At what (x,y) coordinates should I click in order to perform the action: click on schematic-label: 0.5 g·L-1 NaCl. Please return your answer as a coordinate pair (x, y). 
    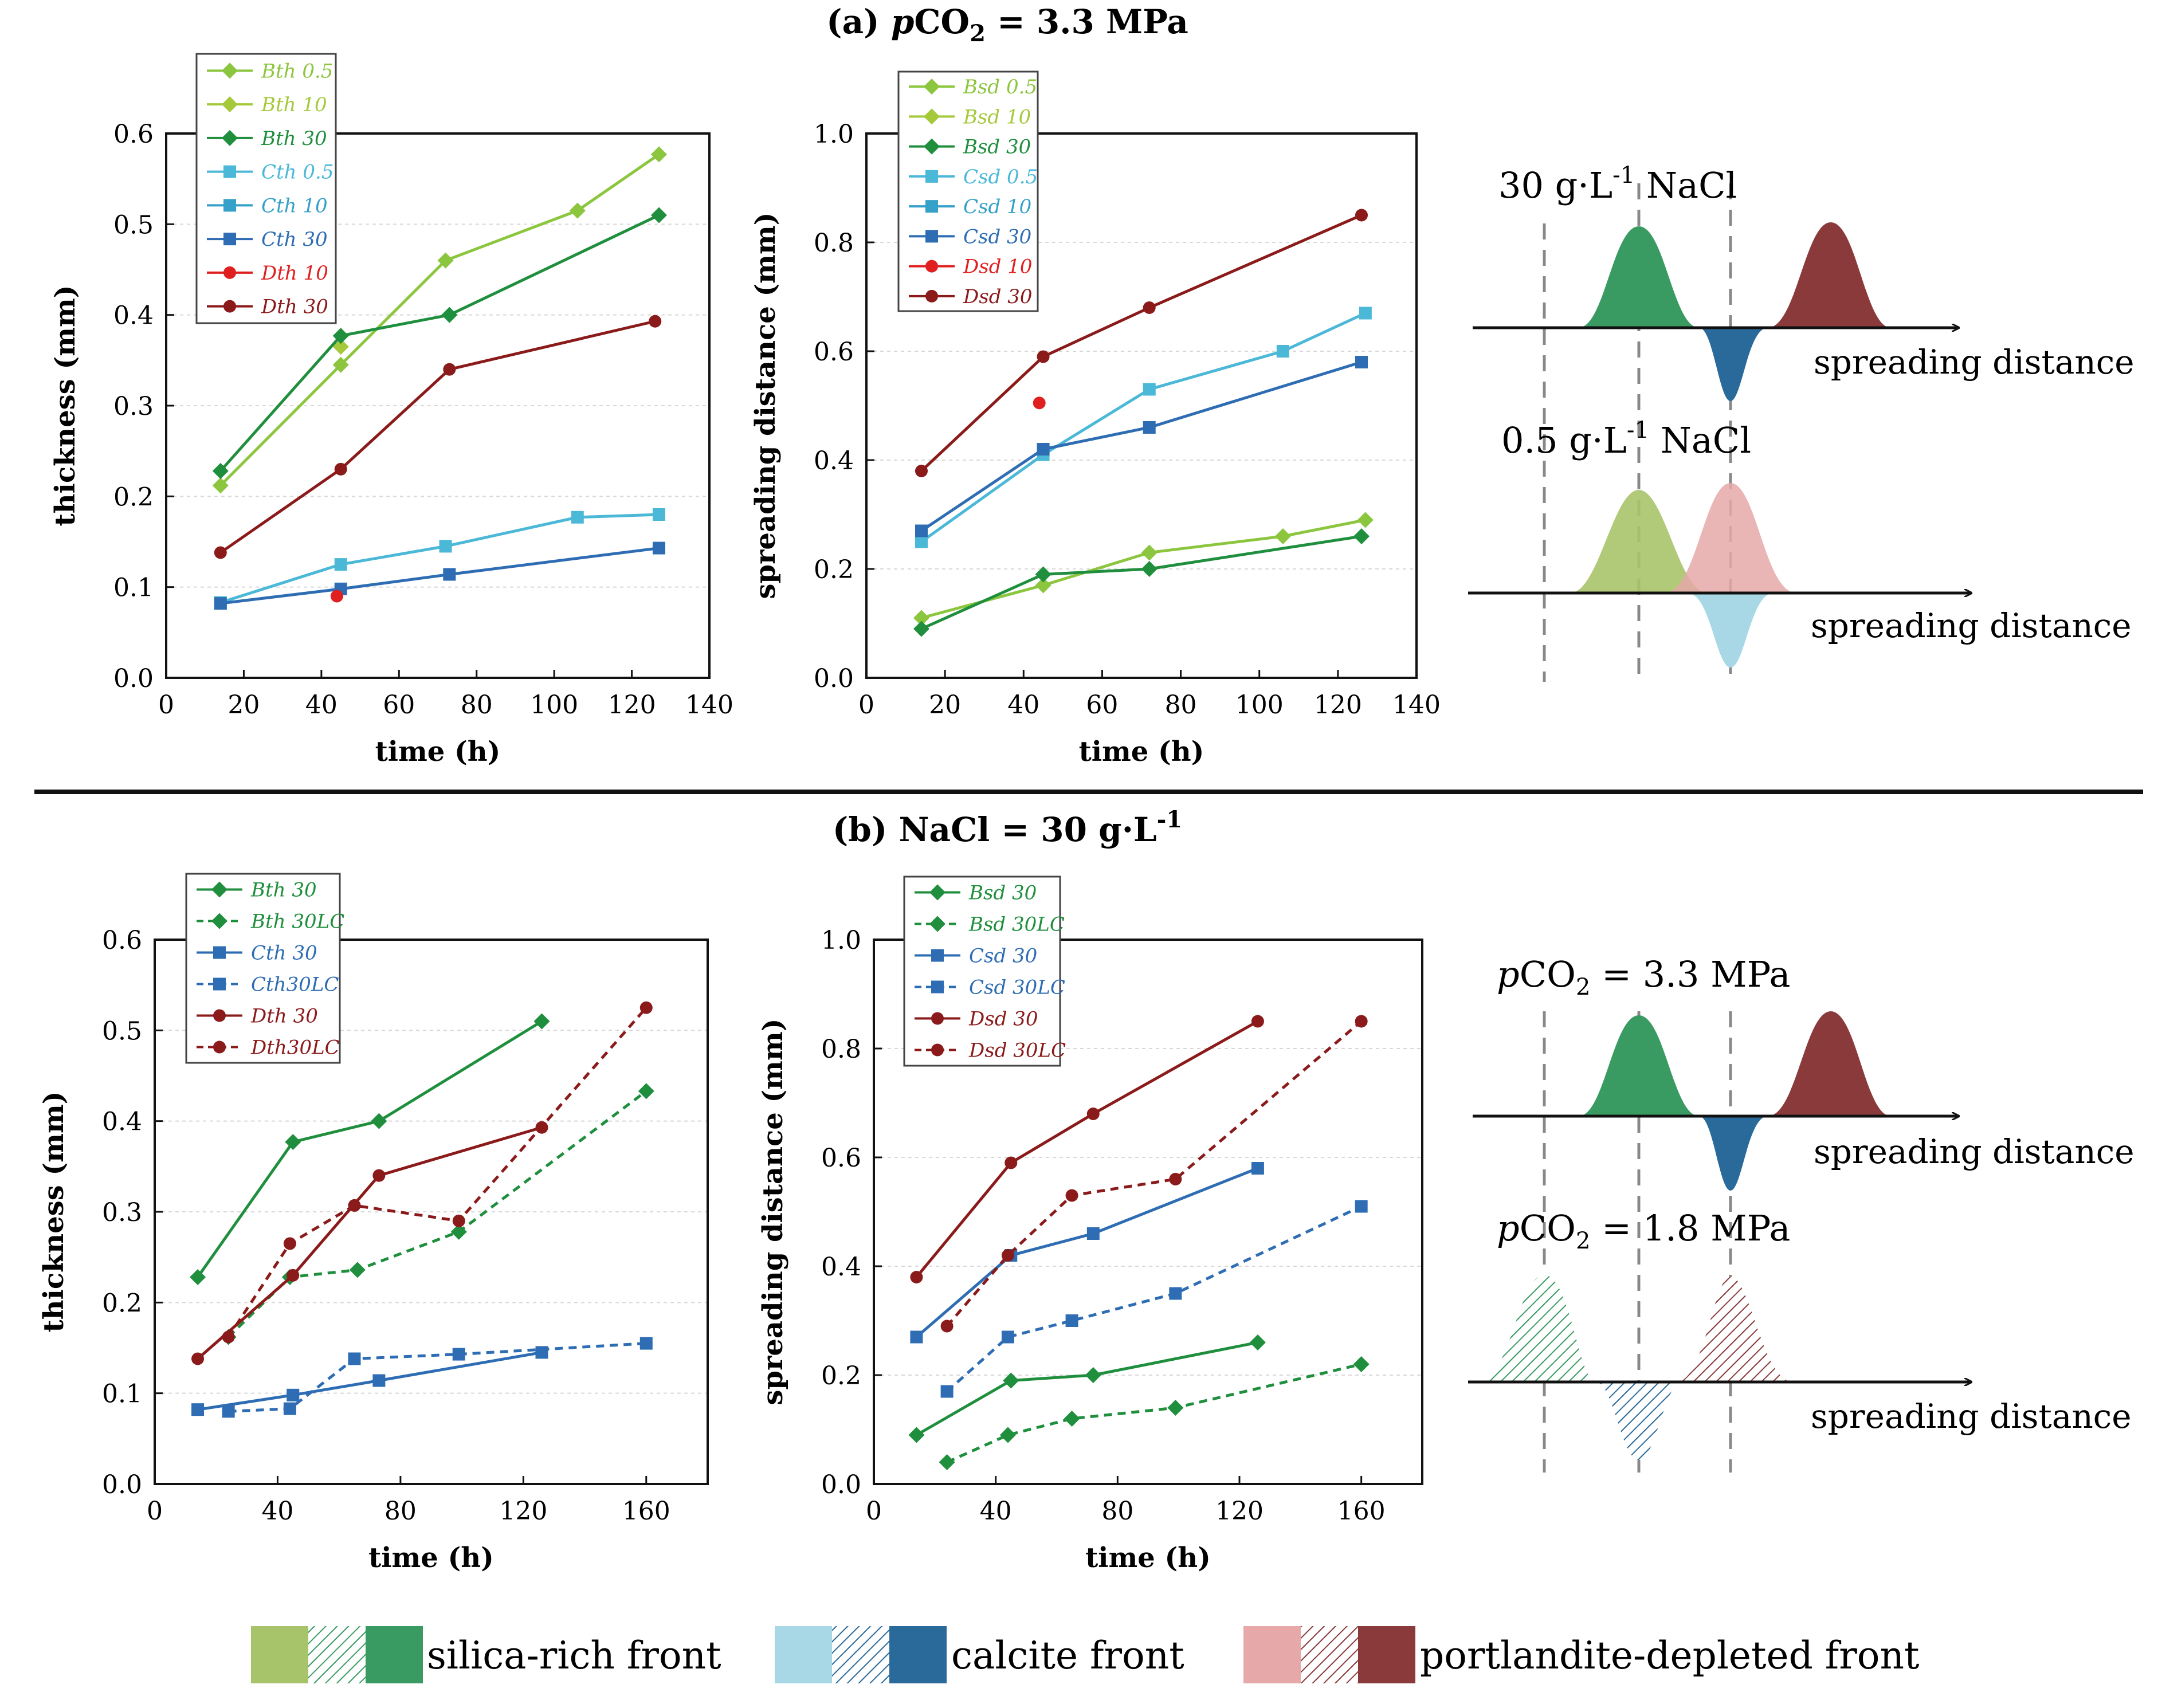
    Looking at the image, I should click on (1626, 439).